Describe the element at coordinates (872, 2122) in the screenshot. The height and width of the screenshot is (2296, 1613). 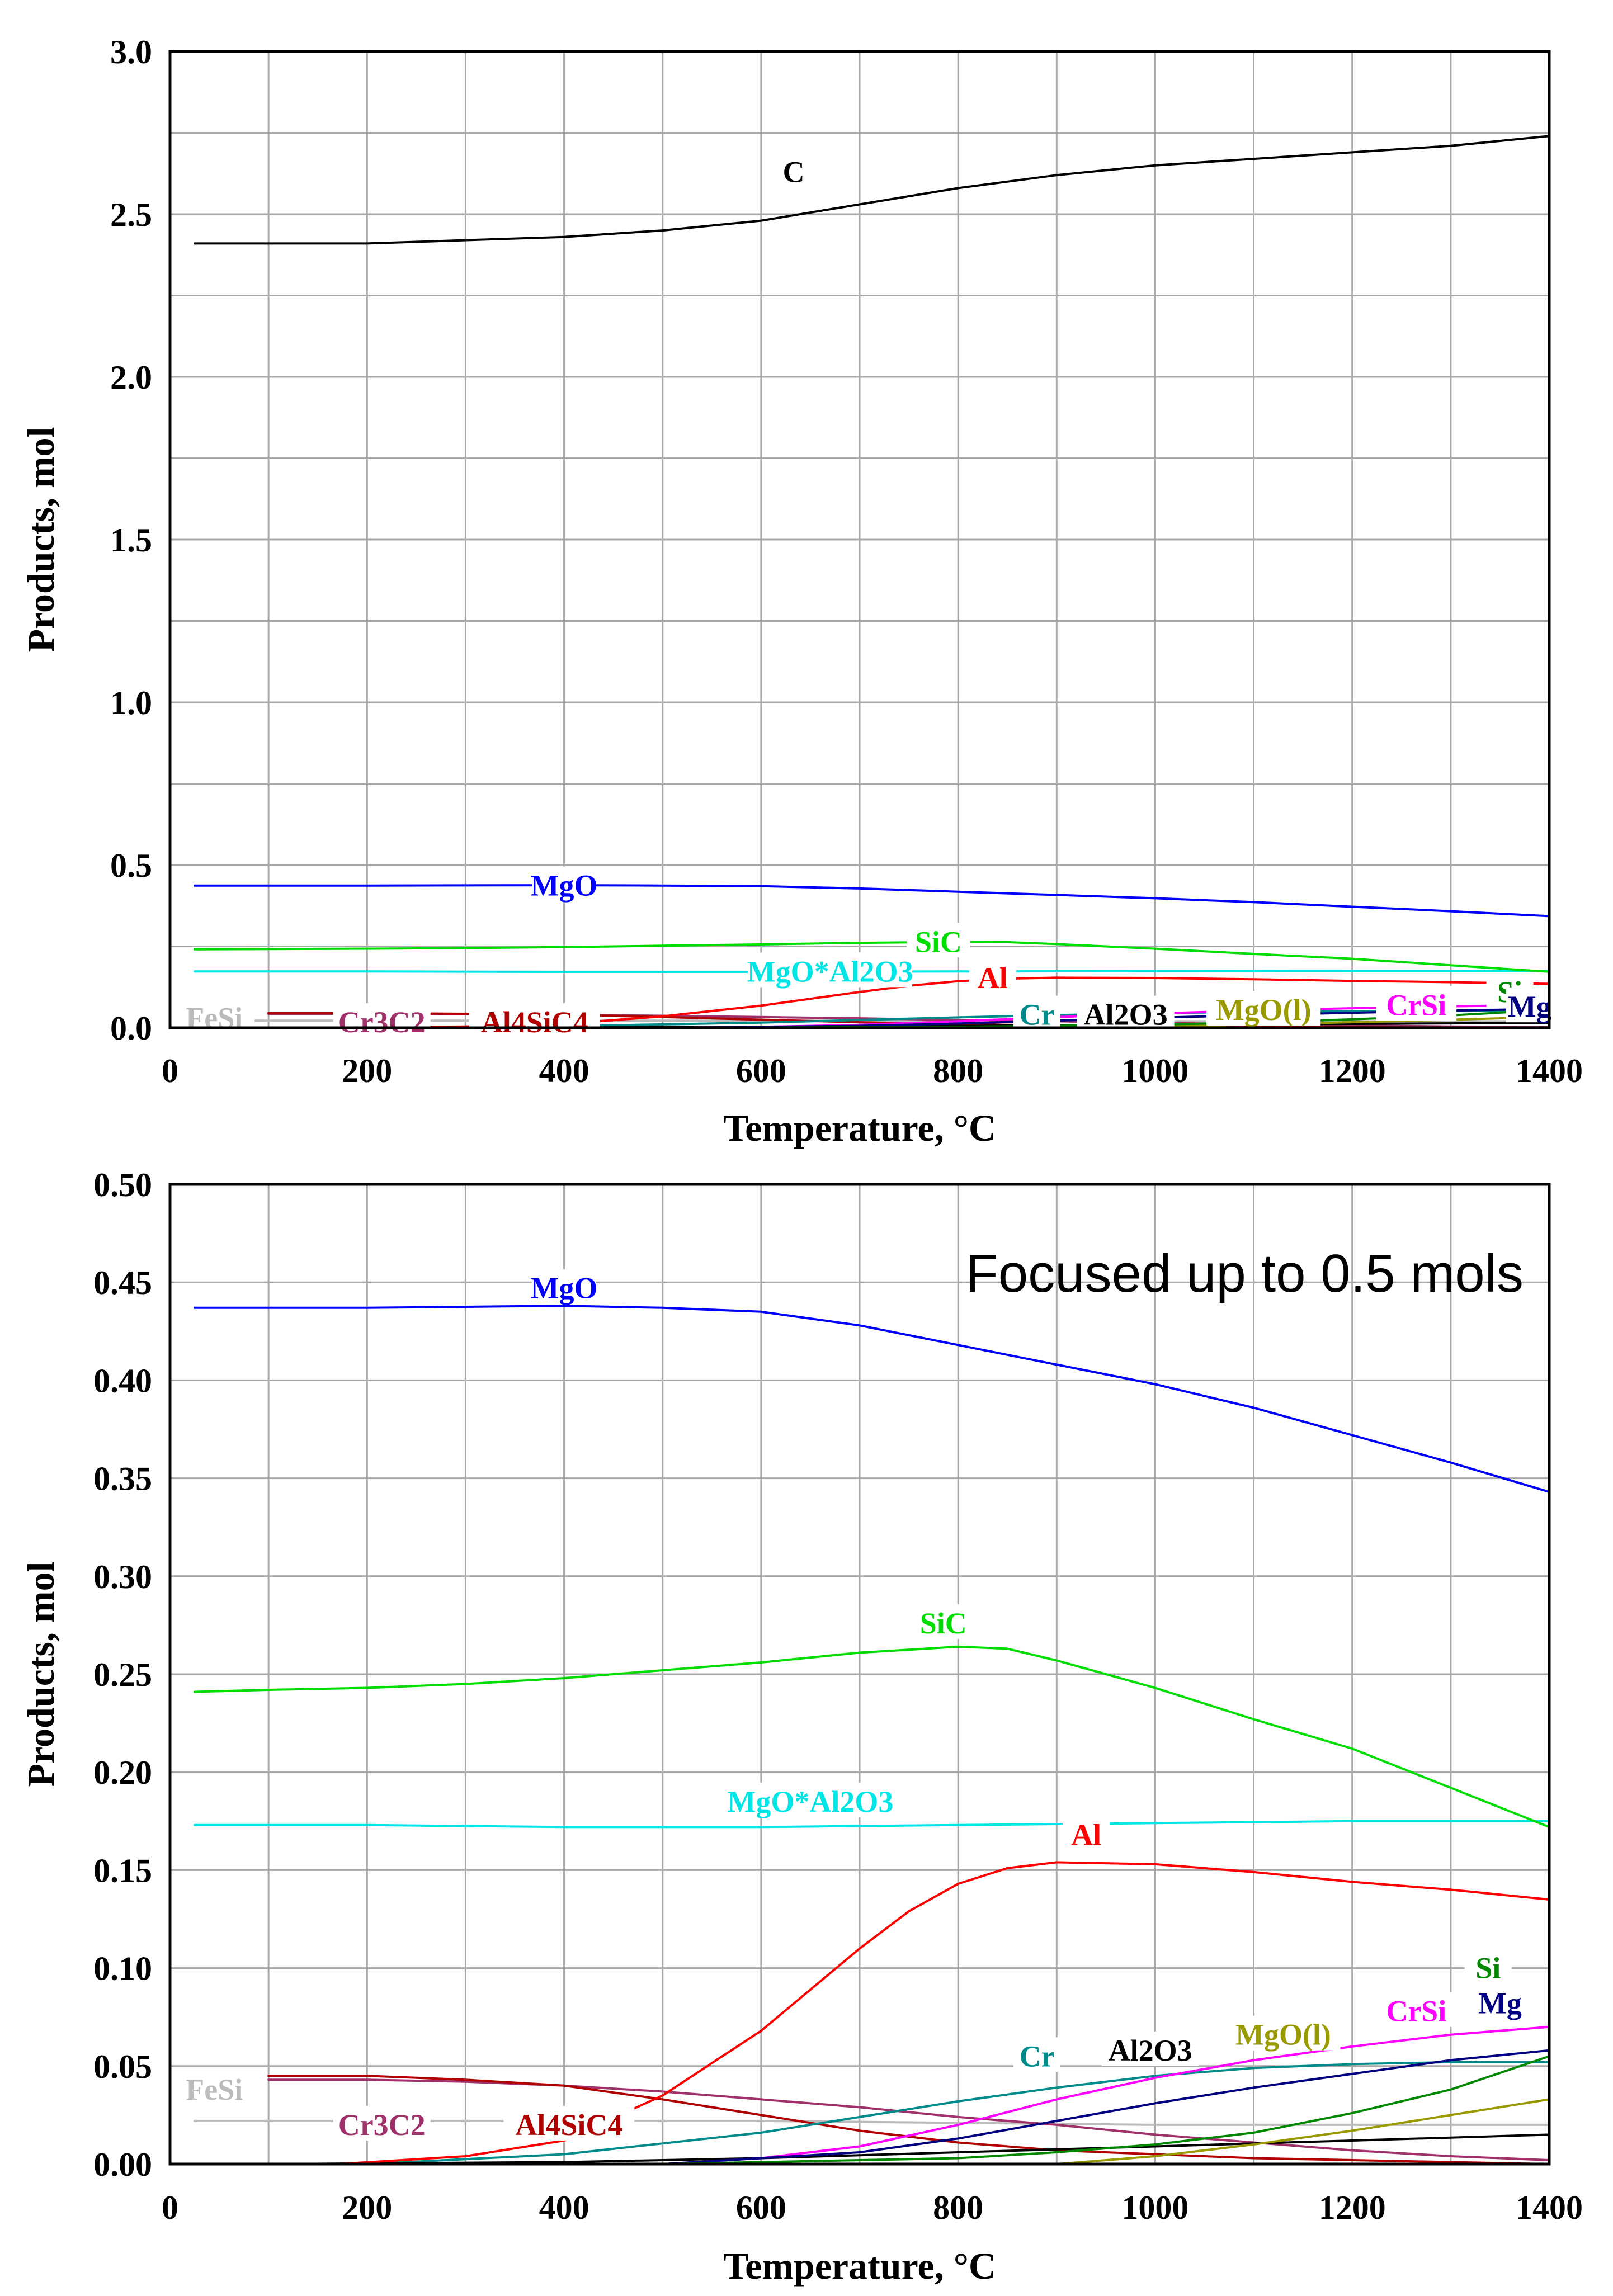
I see `series-line-fesi` at that location.